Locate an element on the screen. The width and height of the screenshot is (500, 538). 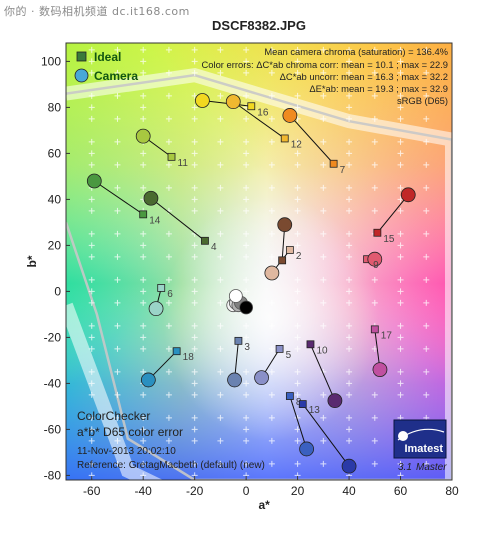
caption-reference: Reference: GretagMacbeth (default) (new) is located at coordinates (171, 465).